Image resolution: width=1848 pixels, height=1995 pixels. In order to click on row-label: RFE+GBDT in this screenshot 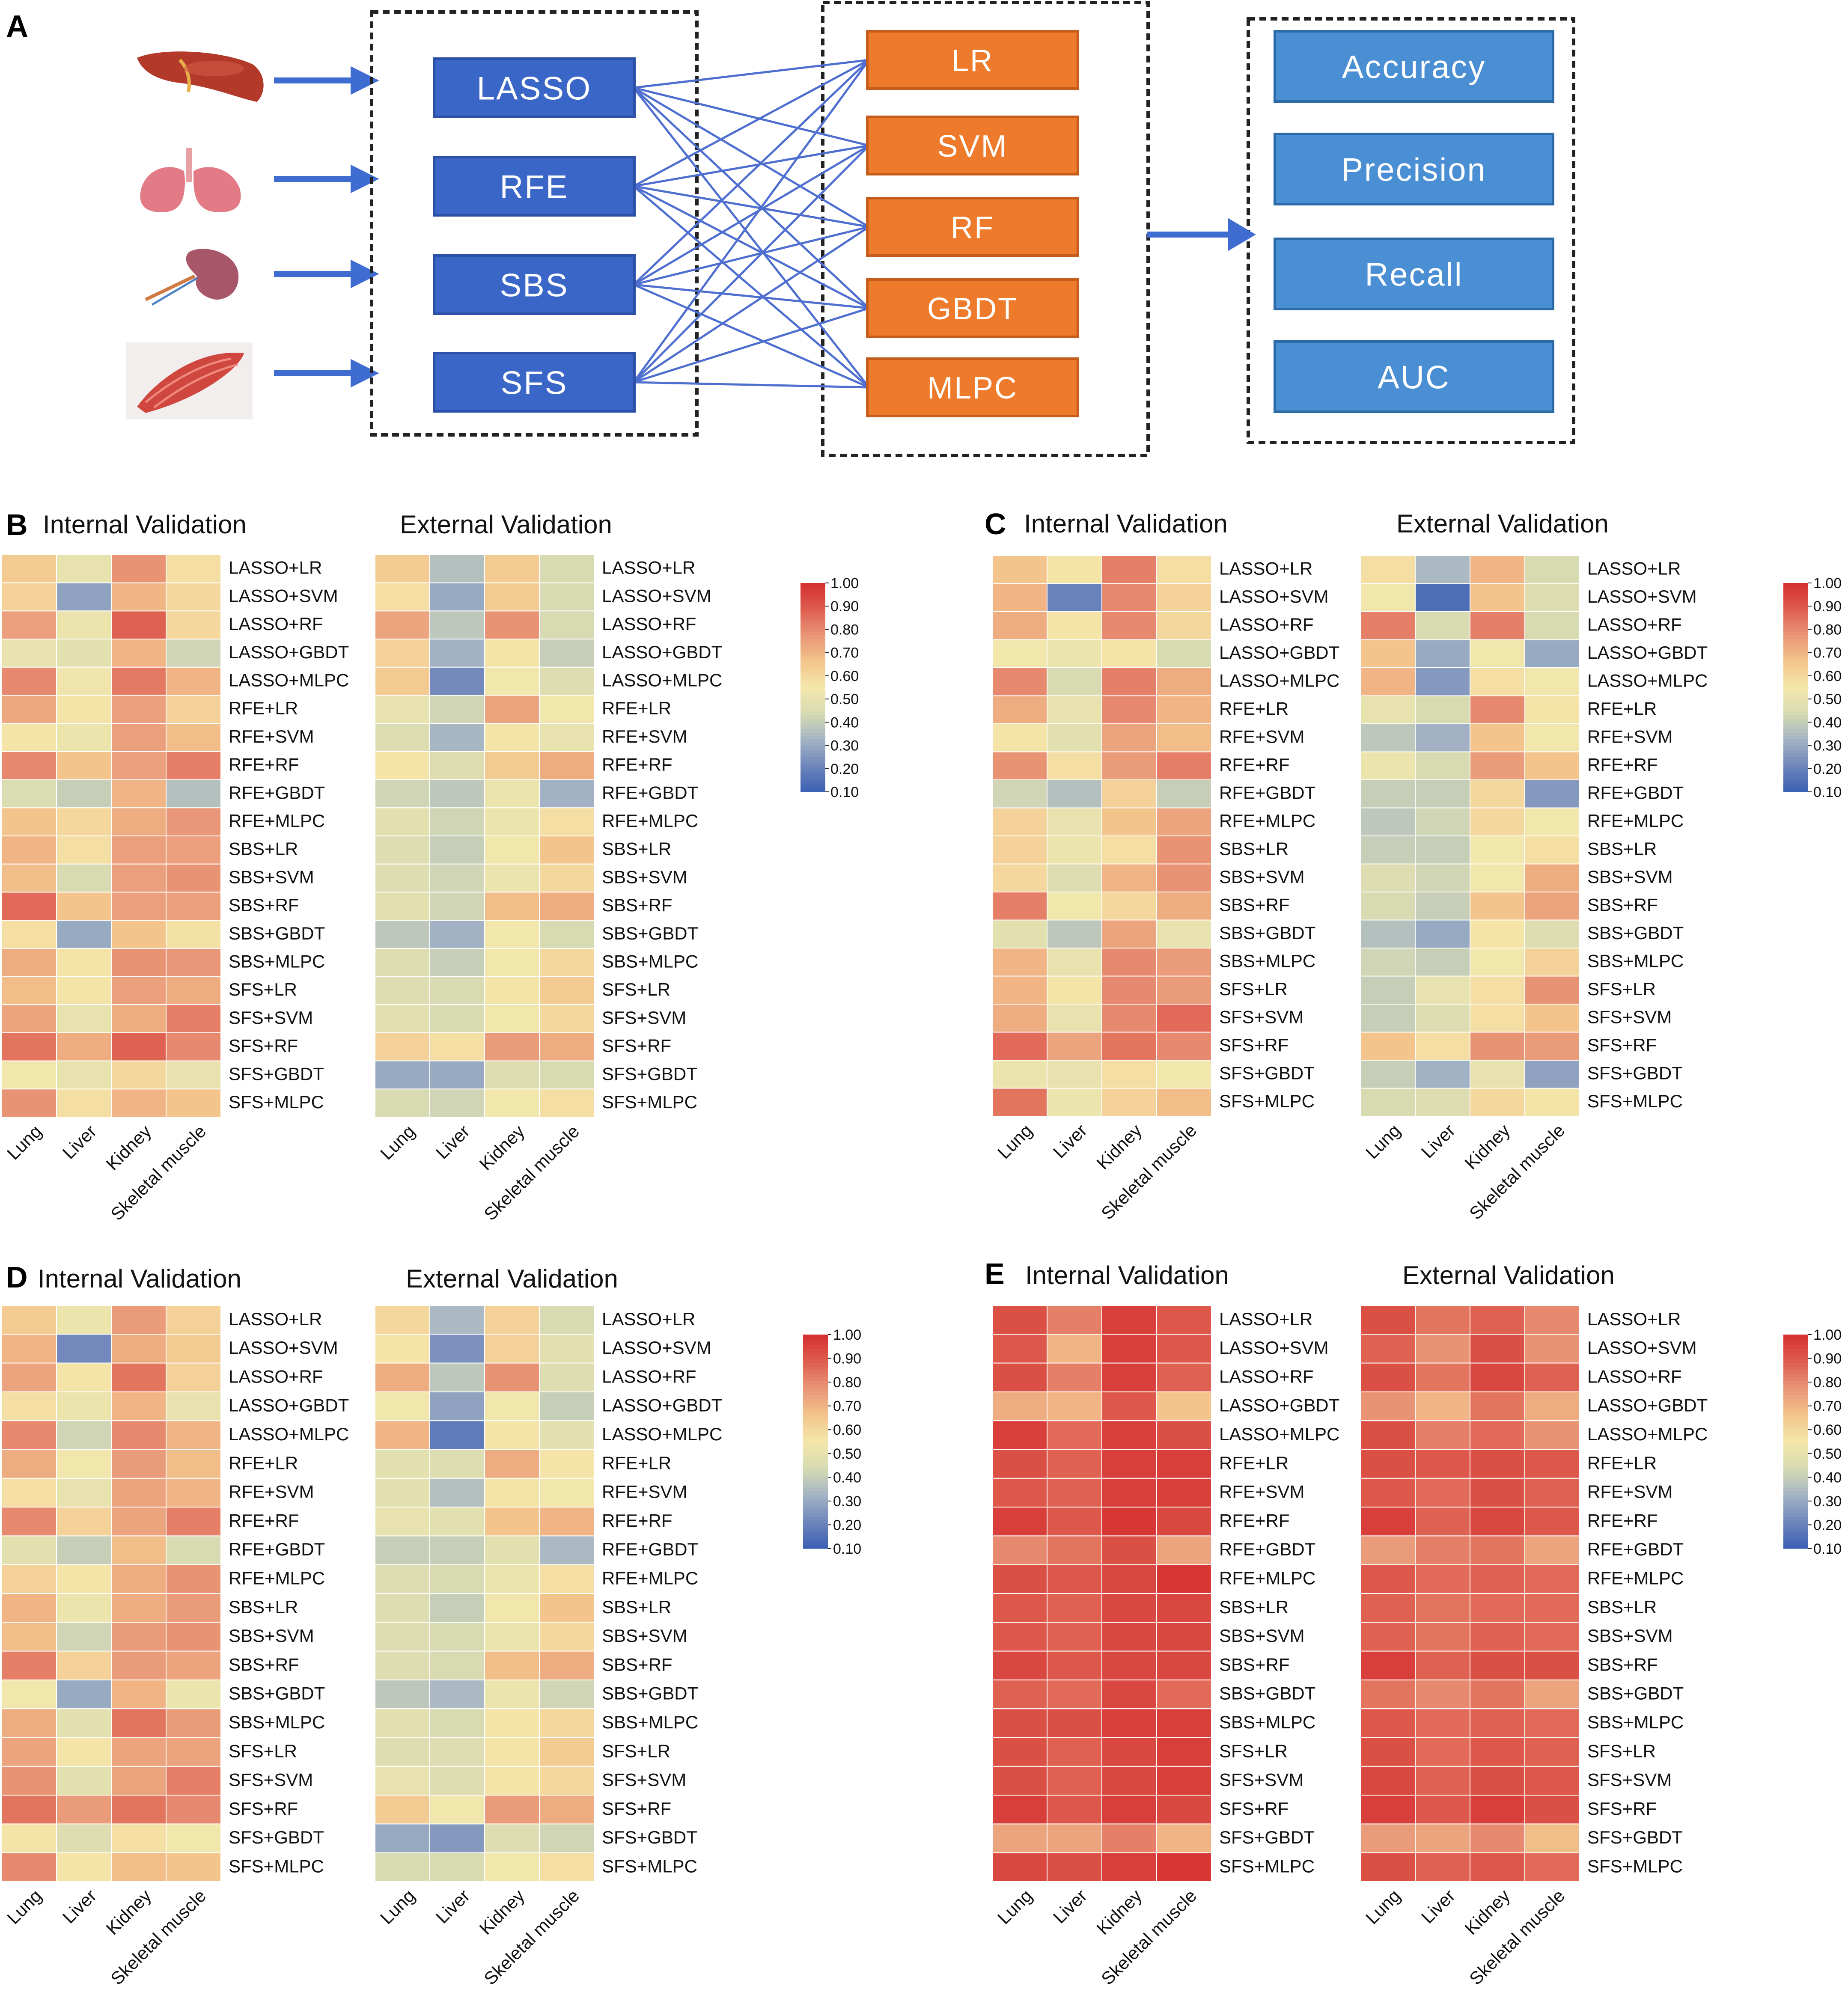, I will do `click(277, 1549)`.